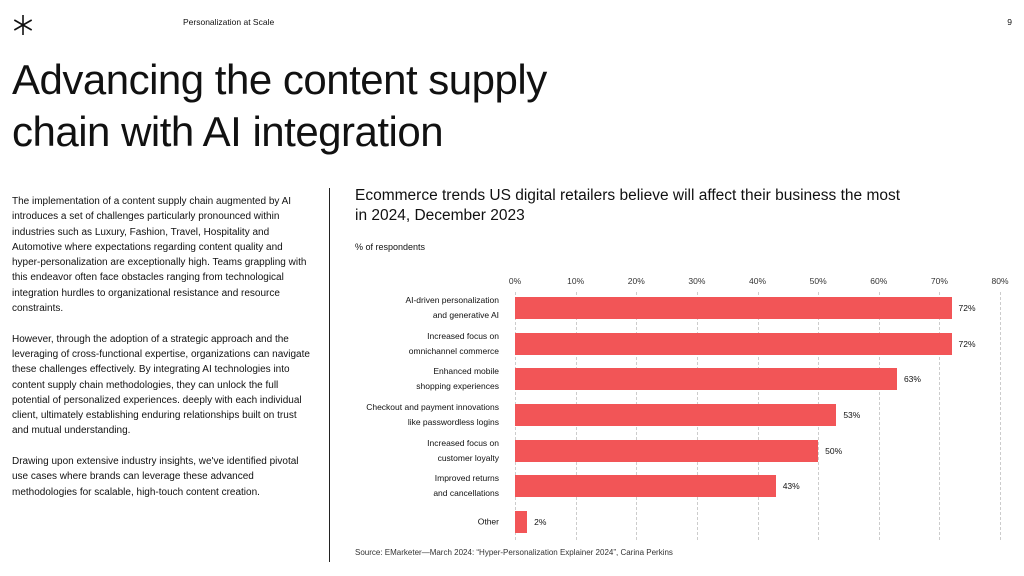 The height and width of the screenshot is (576, 1024). What do you see at coordinates (390, 247) in the screenshot?
I see `chart-subtitle: % of respondents` at bounding box center [390, 247].